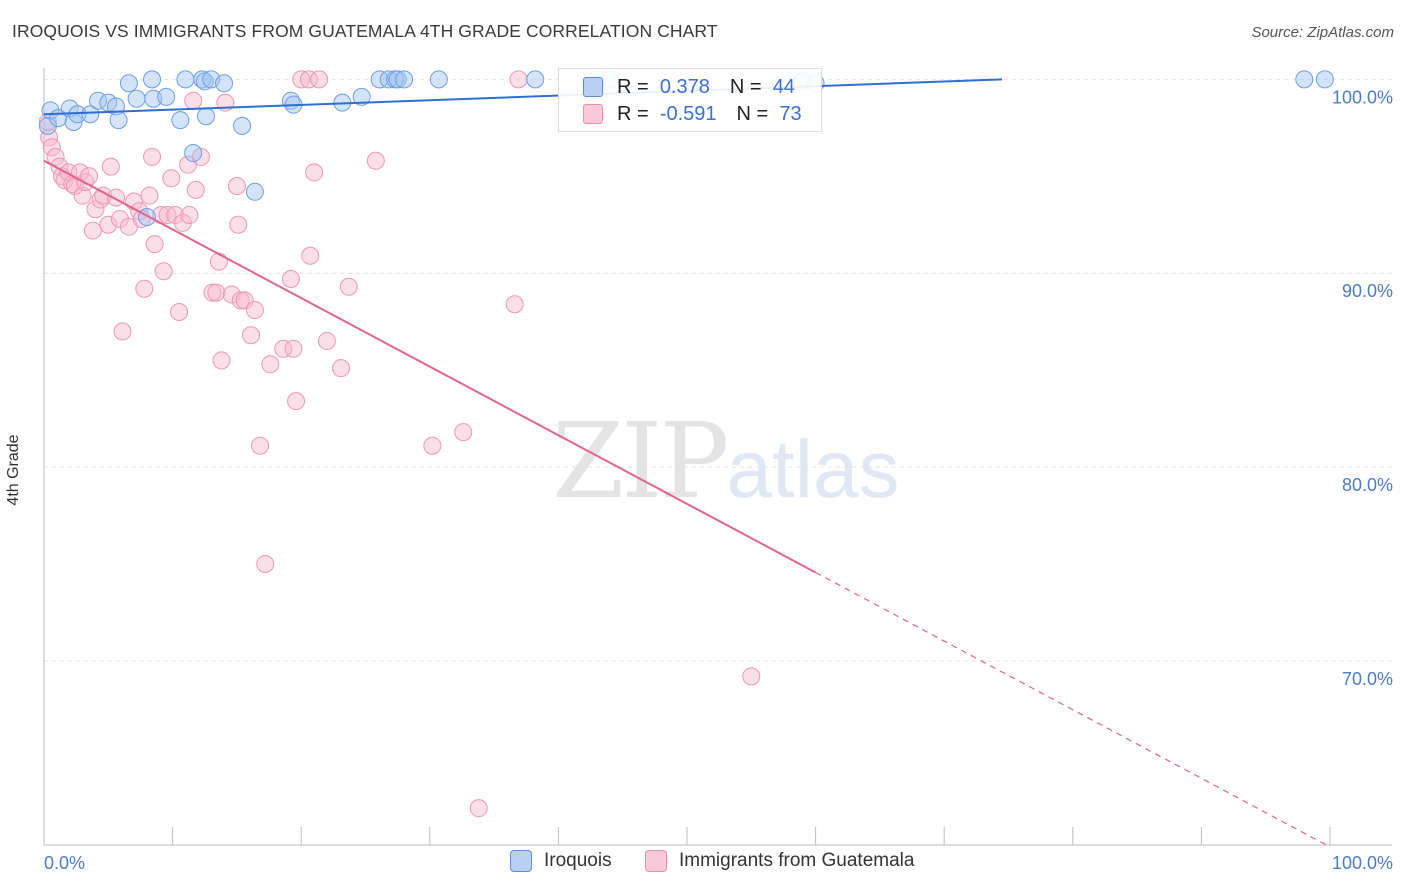  Describe the element at coordinates (688, 113) in the screenshot. I see `r-value-guatemala: -0.591` at that location.